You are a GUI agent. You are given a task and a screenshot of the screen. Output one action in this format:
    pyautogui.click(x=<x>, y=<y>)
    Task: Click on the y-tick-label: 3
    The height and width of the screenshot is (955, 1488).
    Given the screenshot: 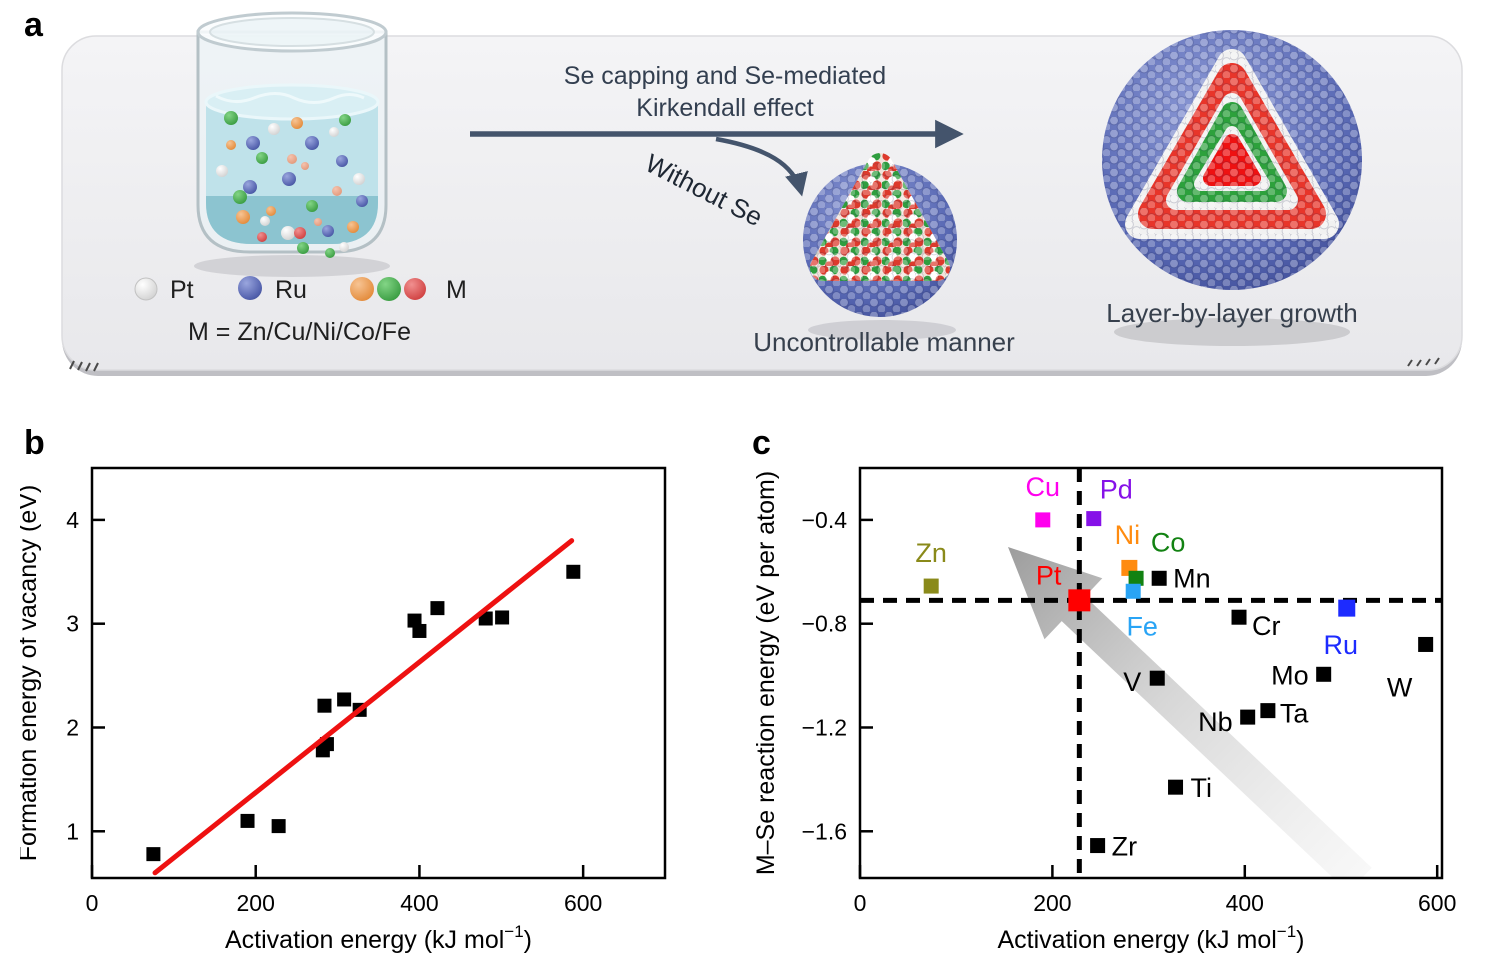 What is the action you would take?
    pyautogui.click(x=72, y=624)
    